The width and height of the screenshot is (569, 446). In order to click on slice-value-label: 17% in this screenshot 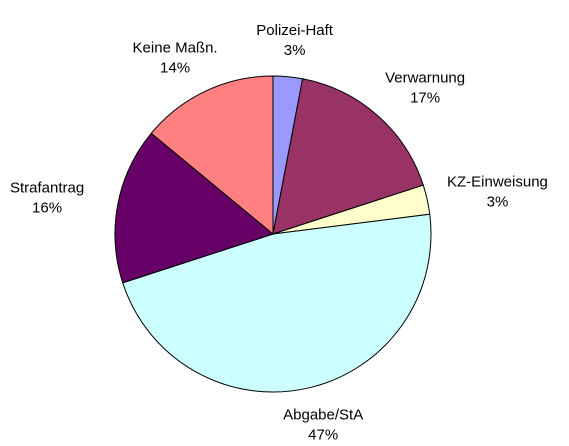, I will do `click(425, 98)`.